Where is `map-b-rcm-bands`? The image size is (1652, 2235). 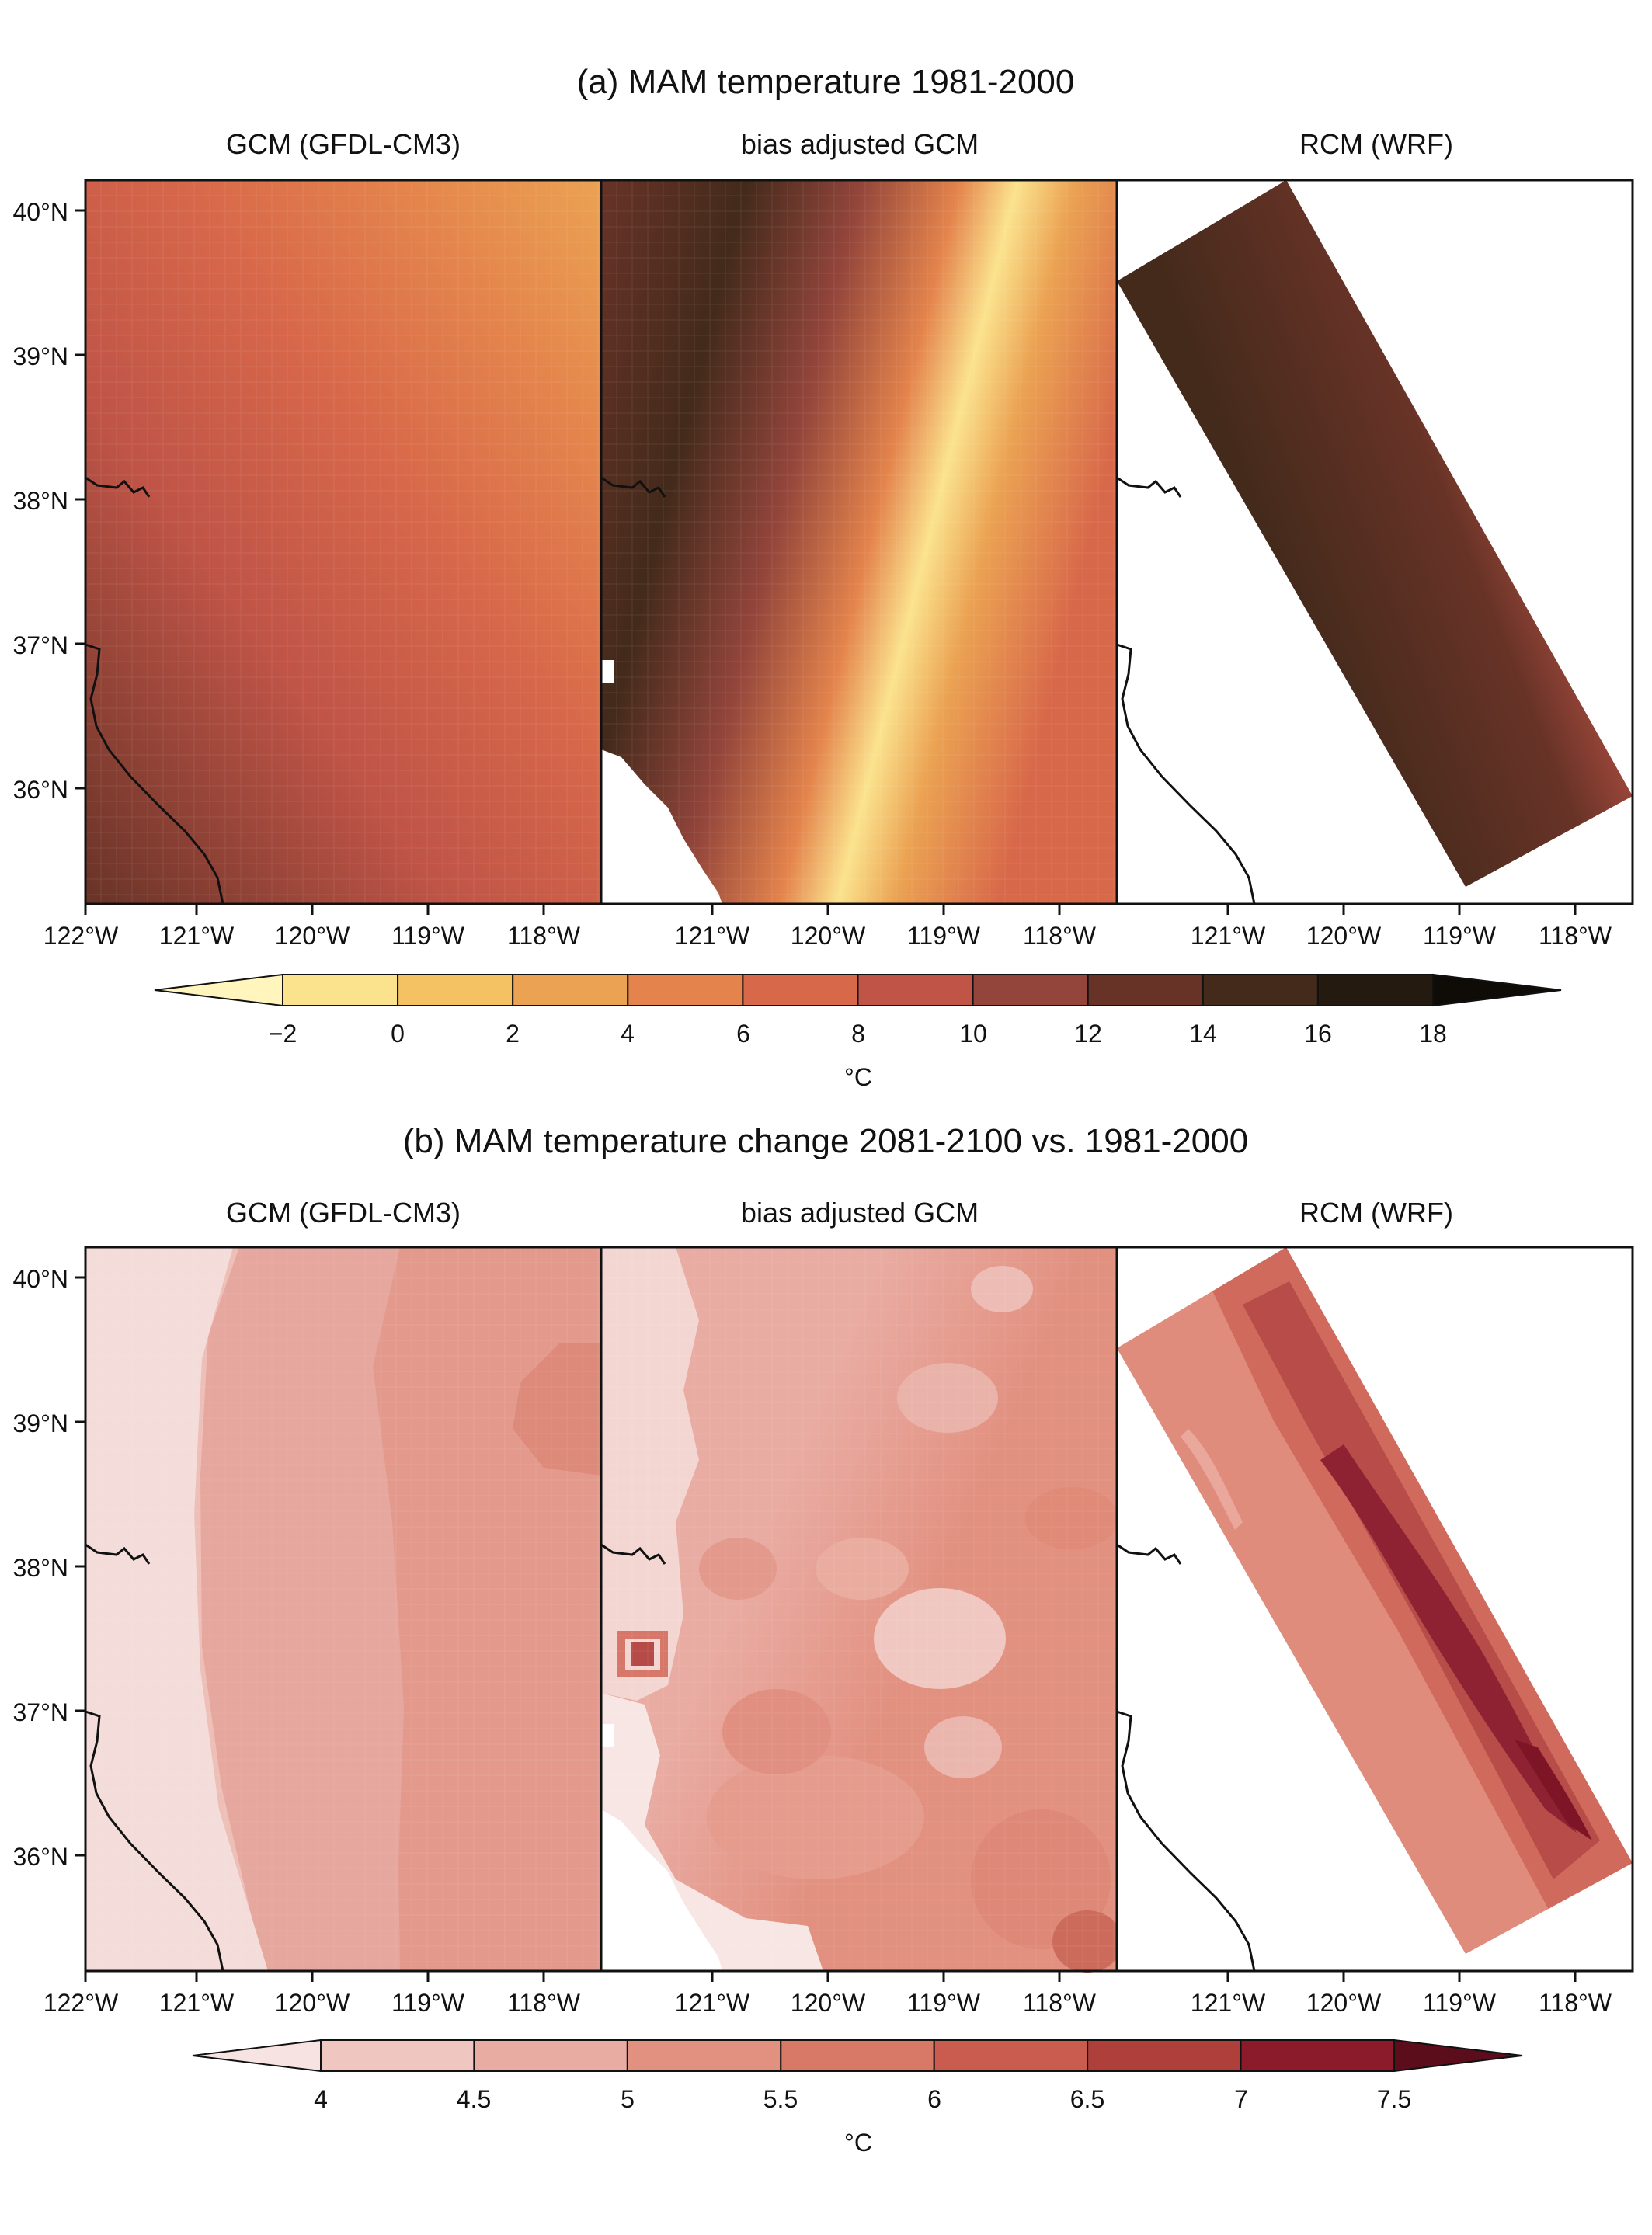
map-b-rcm-bands is located at coordinates (1407, 1583).